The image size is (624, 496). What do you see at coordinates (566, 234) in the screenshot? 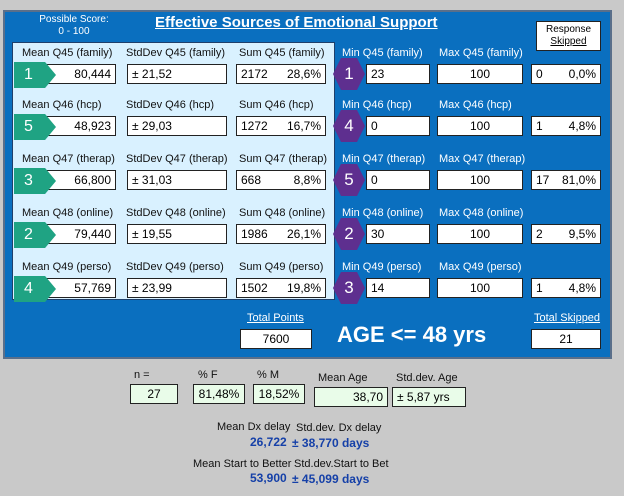
I see `skipped-field: 2 9,5%` at bounding box center [566, 234].